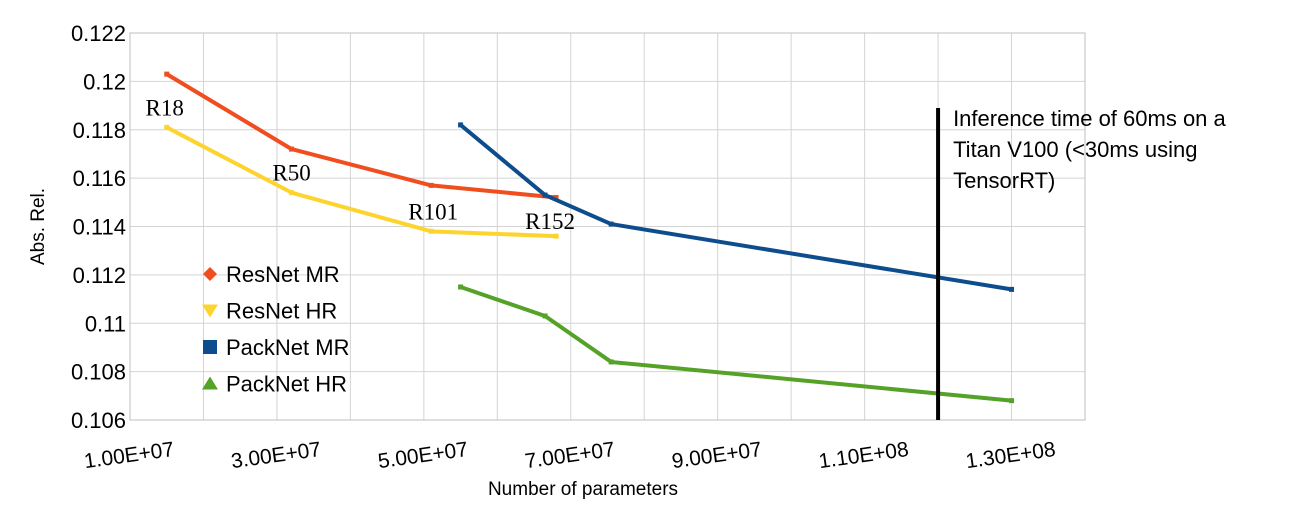 This screenshot has height=518, width=1293. I want to click on legend-label-resnet-mr: ResNet MR, so click(283, 274).